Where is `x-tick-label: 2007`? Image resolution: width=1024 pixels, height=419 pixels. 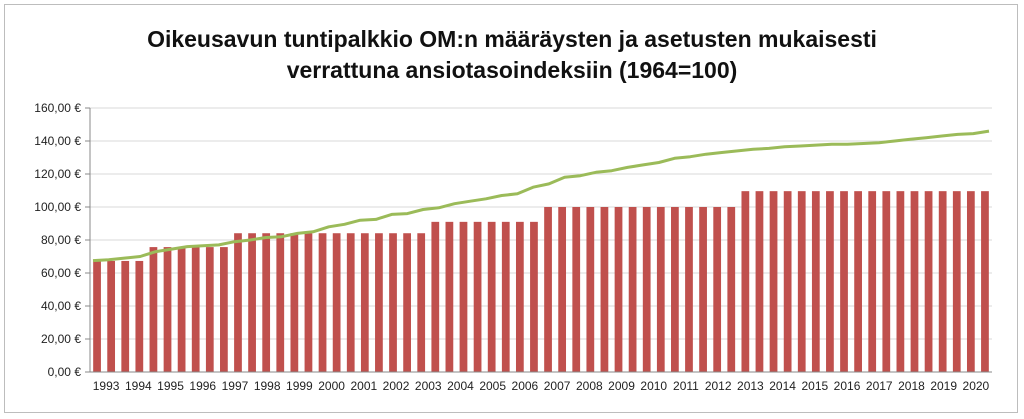 x-tick-label: 2007 is located at coordinates (557, 386).